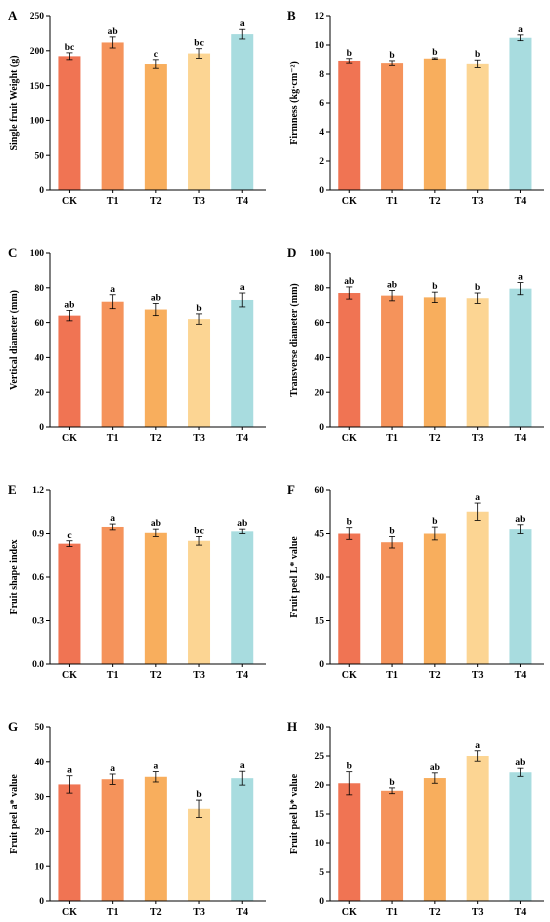 The height and width of the screenshot is (922, 550). Describe the element at coordinates (13, 15) in the screenshot. I see `panel-letter: A` at that location.